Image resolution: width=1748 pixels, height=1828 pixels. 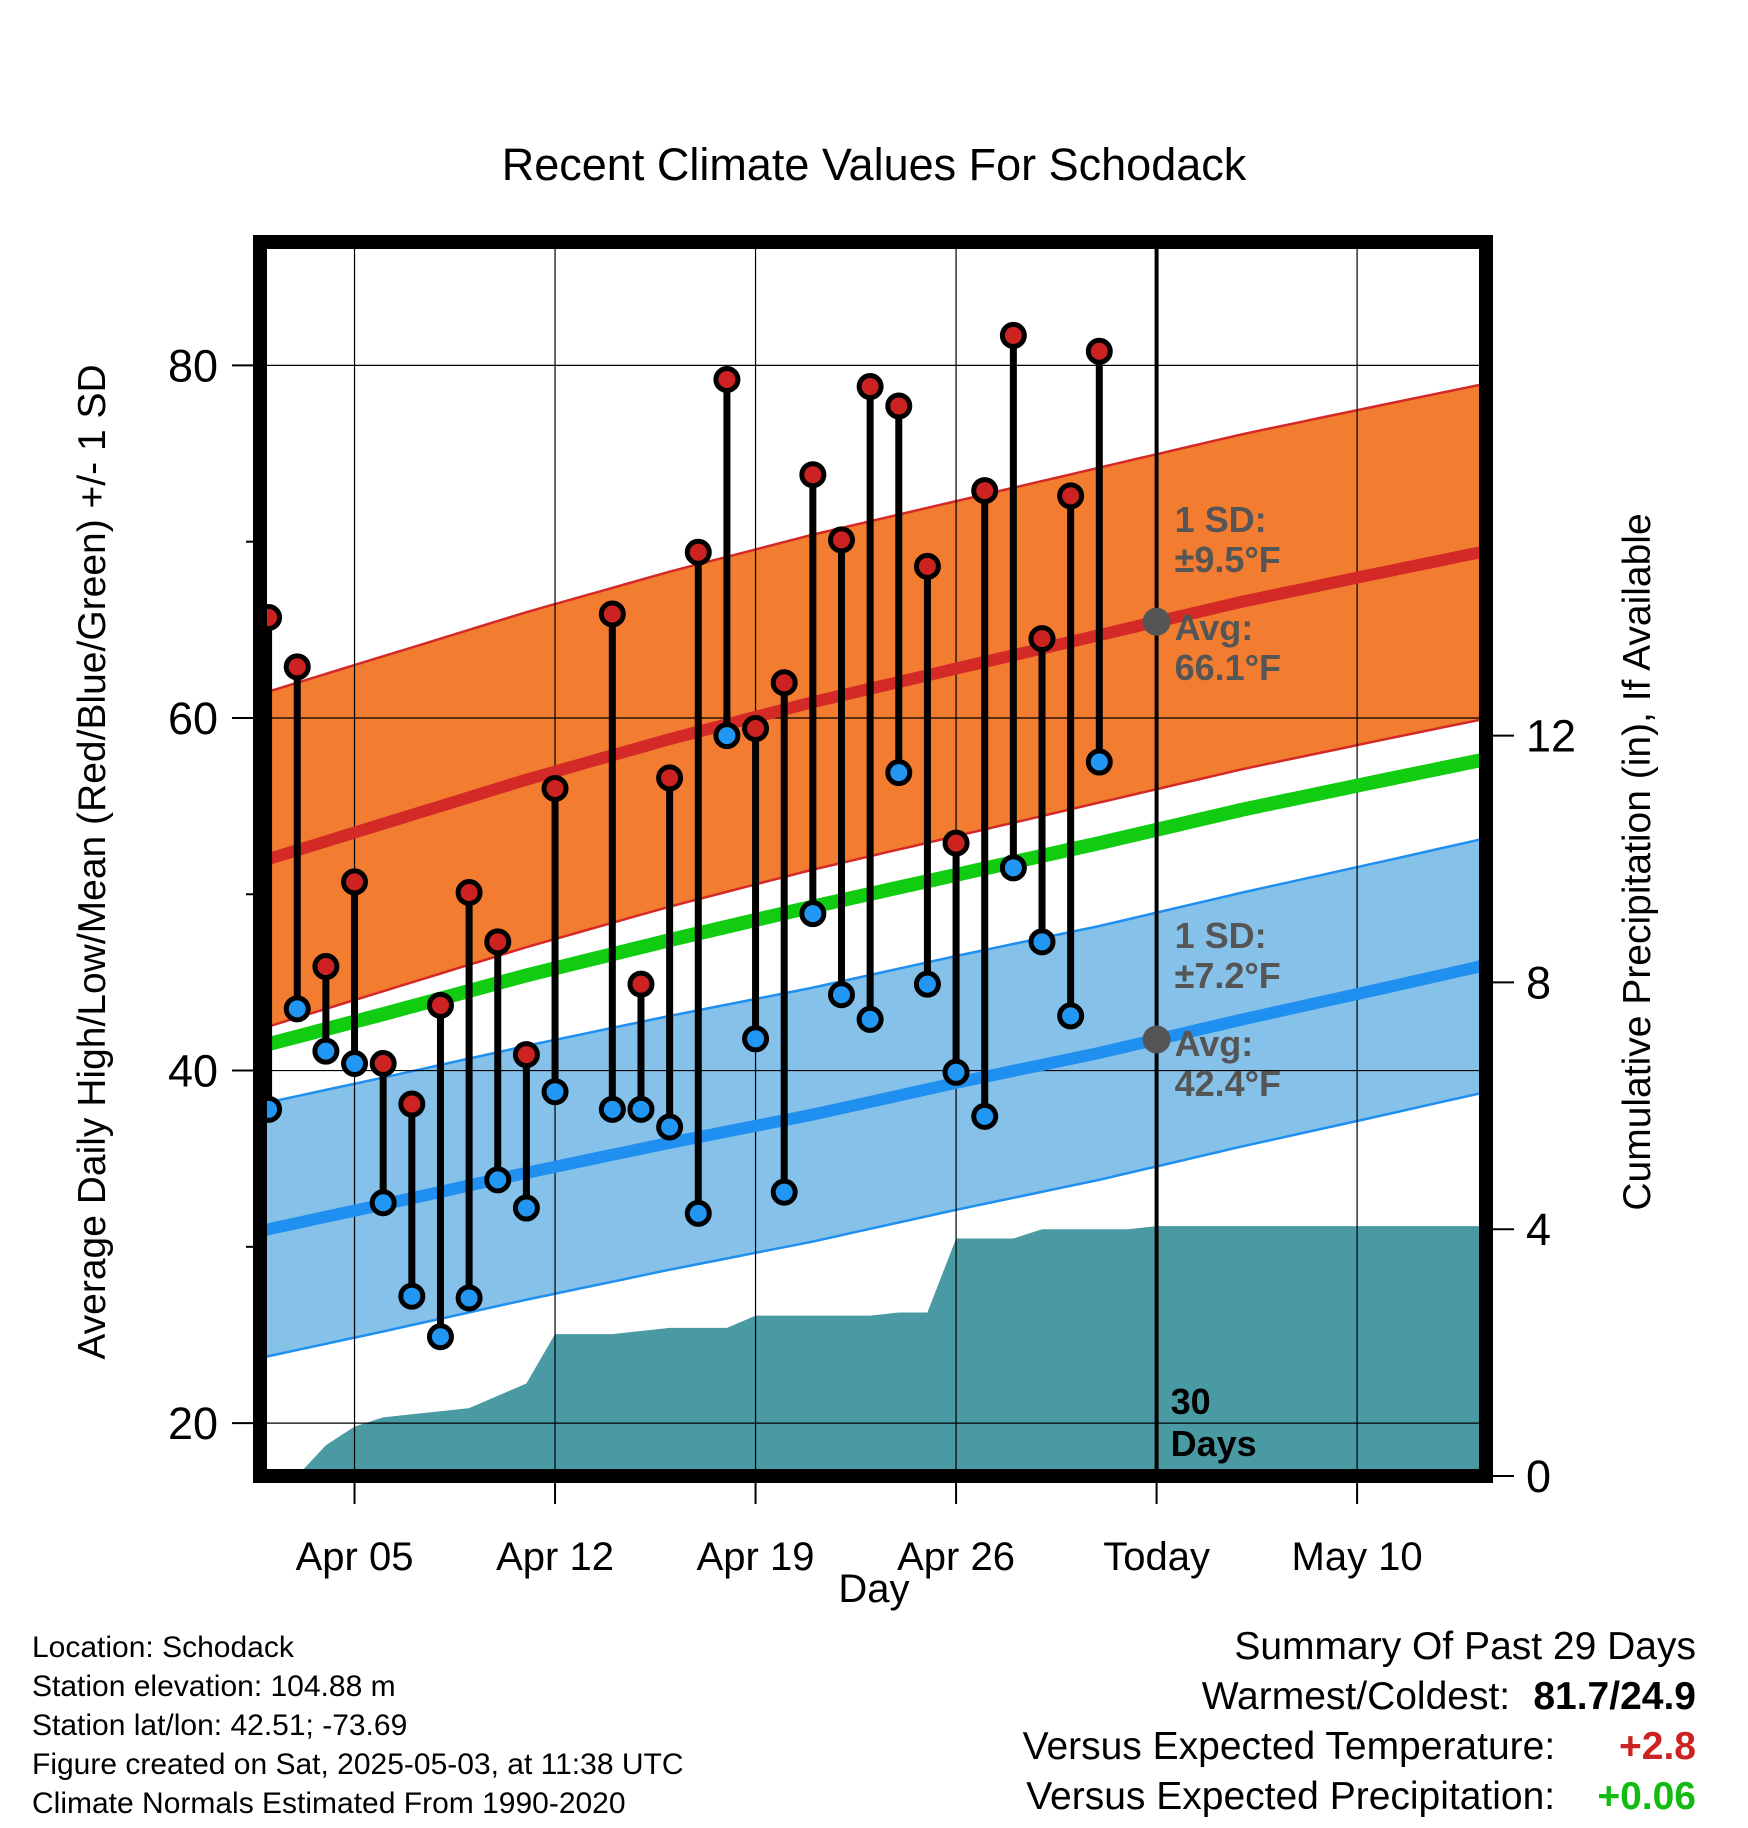 I want to click on high-avg-annotation: 66.1°F, so click(x=1228, y=667).